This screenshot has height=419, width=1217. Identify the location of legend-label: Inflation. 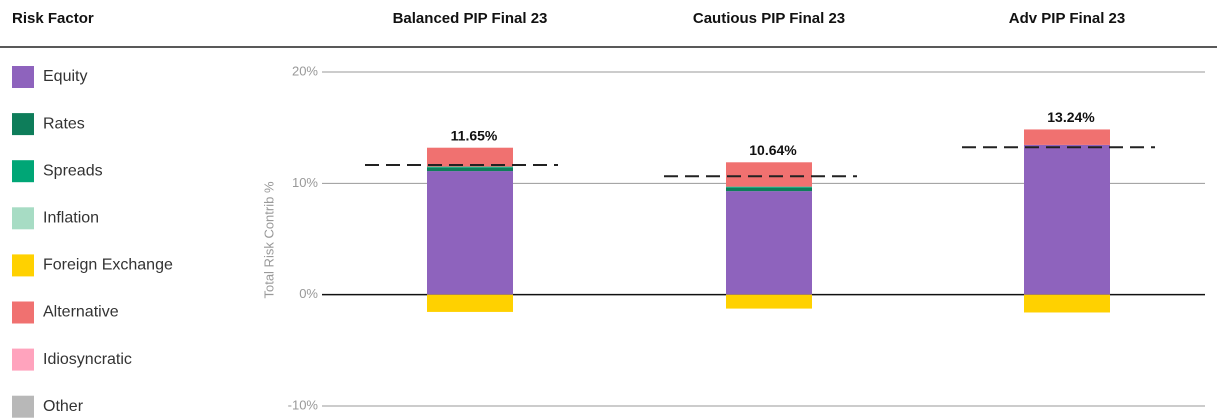
(71, 218).